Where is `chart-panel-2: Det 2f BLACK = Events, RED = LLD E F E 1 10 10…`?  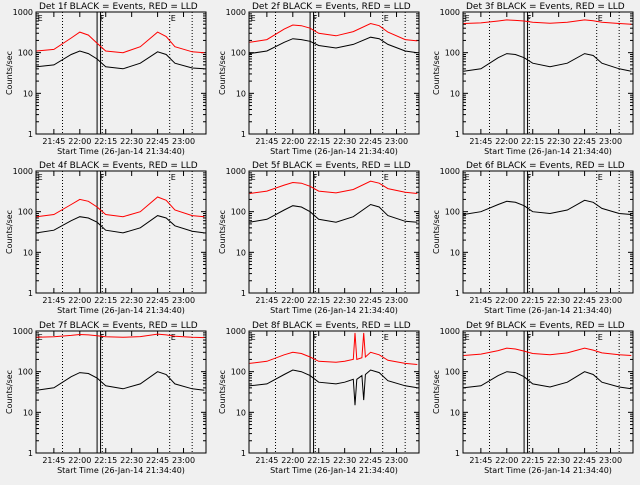 chart-panel-2: Det 2f BLACK = Events, RED = LLD E F E 1 10 10… is located at coordinates (319, 79).